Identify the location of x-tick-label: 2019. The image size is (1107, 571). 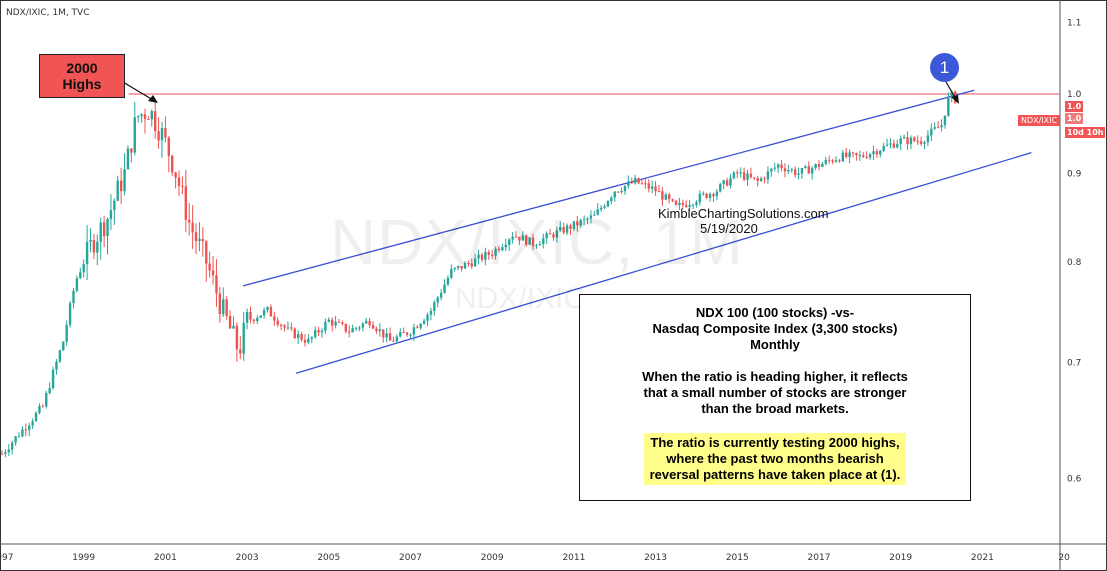
(900, 558).